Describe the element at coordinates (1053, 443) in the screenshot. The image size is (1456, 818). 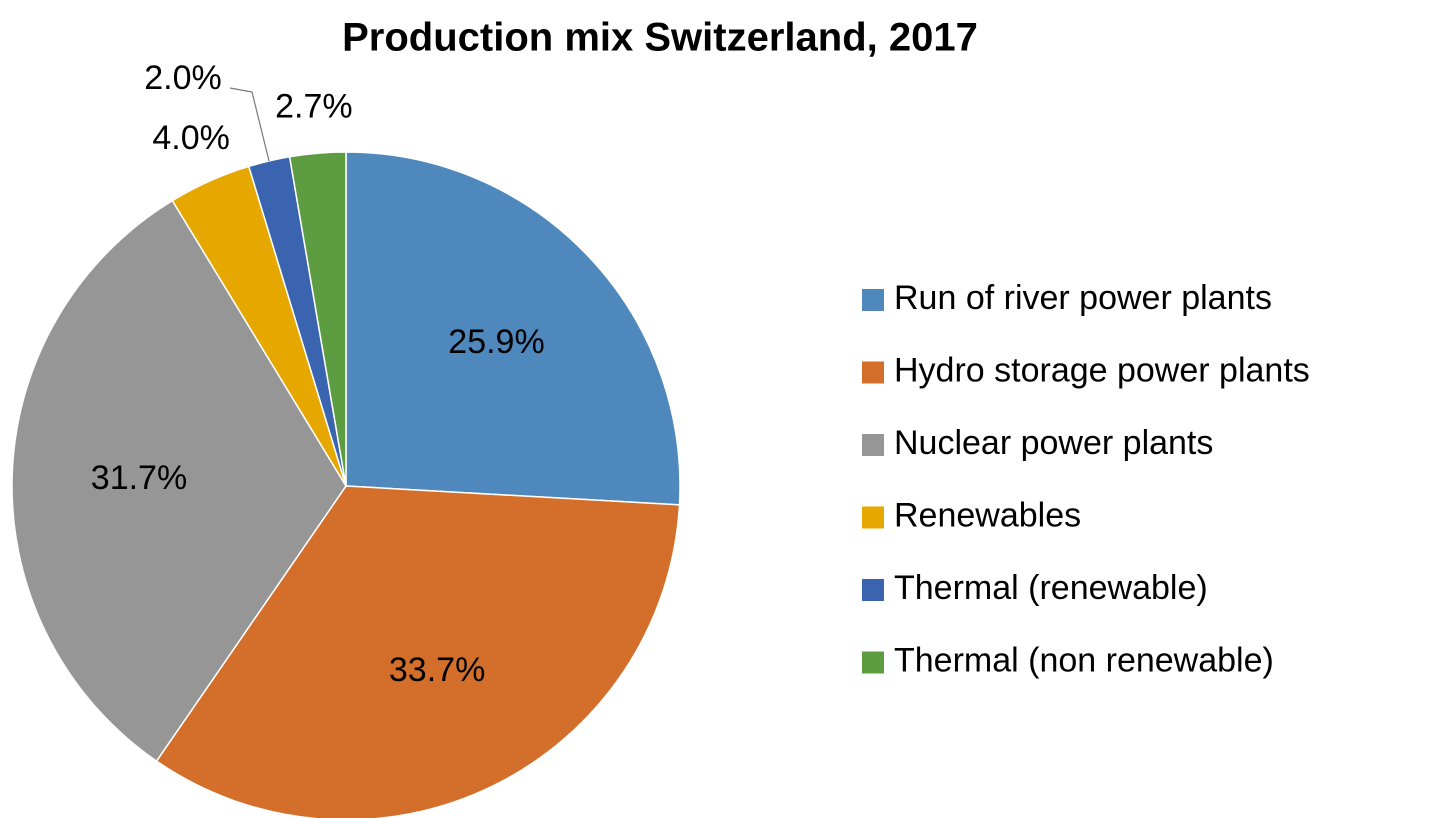
I see `legend-label: Nuclear power plants` at that location.